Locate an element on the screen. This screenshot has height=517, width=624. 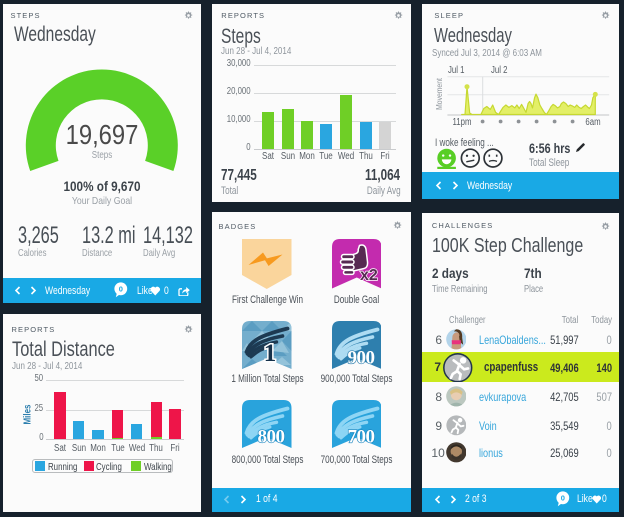
svg-text: 1 is located at coordinates (270, 353).